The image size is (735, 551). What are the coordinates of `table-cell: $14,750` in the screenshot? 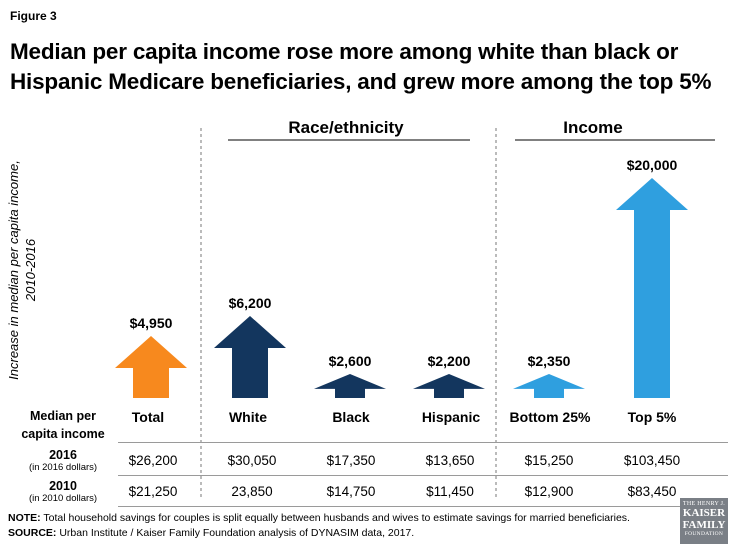 It's located at (351, 491).